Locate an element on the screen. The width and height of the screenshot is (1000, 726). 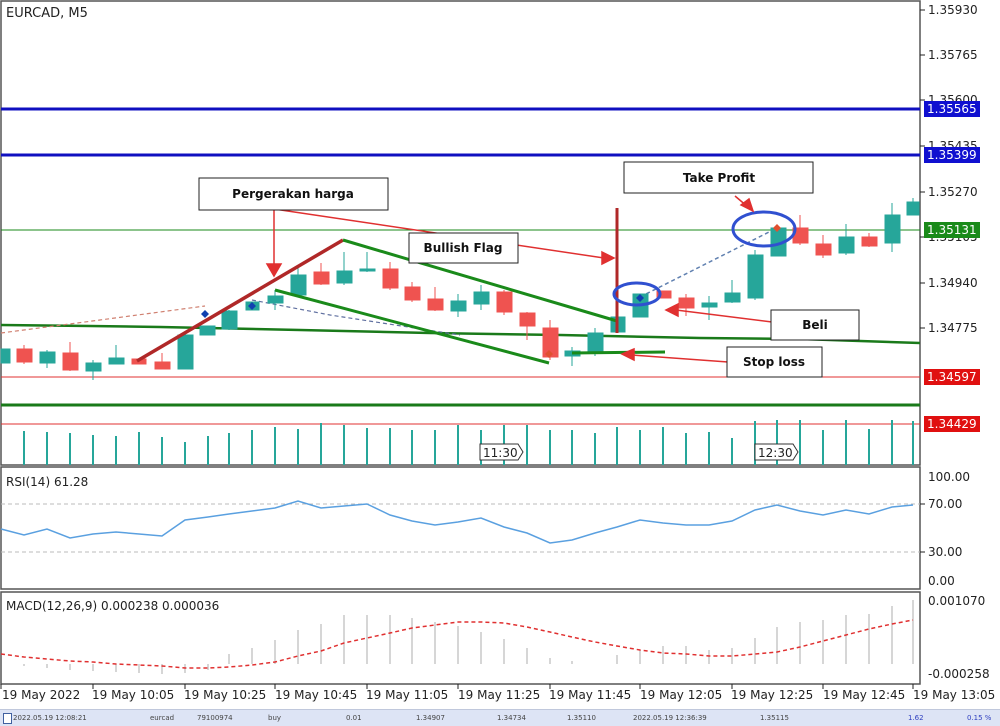
close-time: 2022.05.19 12:36:39 is located at coordinates (670, 718).